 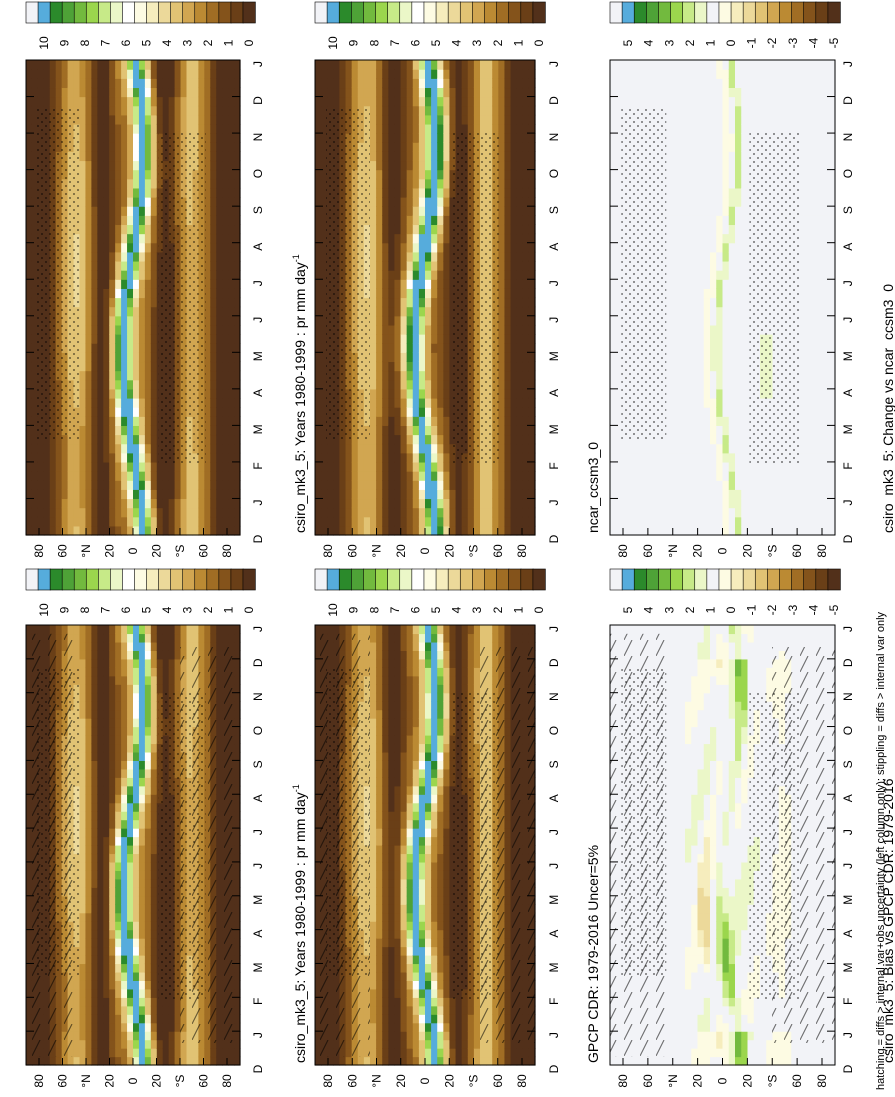 What do you see at coordinates (348, 823) in the screenshot?
I see `stippling-overlay` at bounding box center [348, 823].